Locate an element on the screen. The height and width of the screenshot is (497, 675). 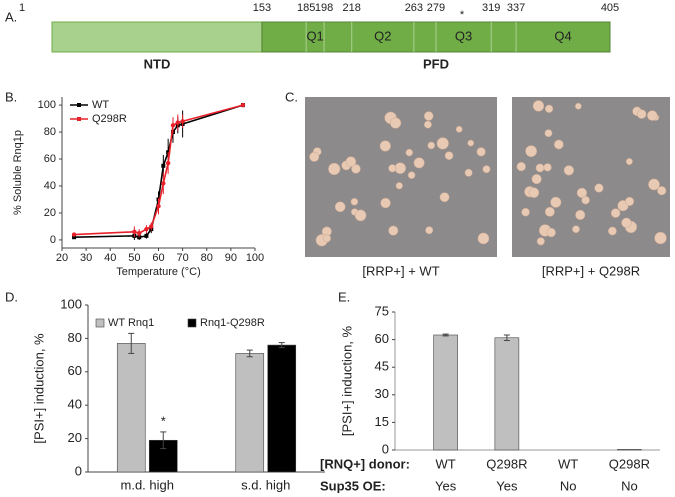
x-tick-label: 60 is located at coordinates (158, 258).